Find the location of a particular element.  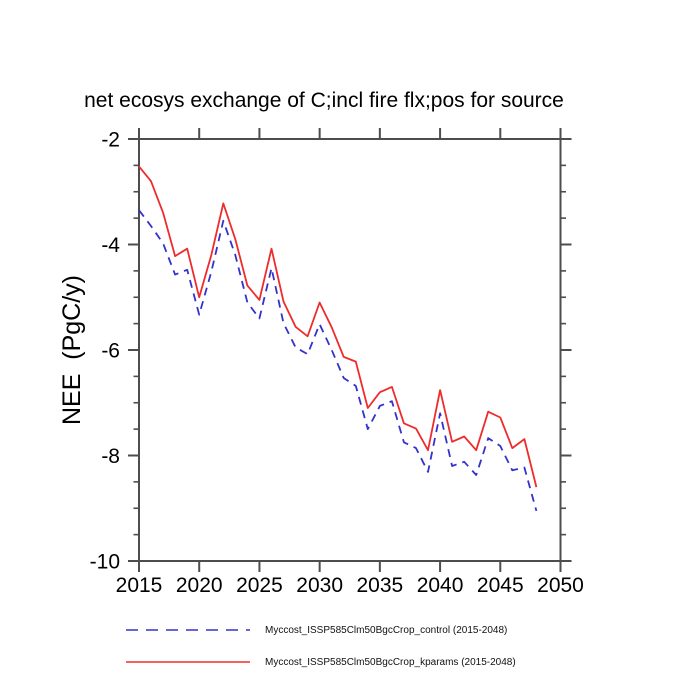

x-tick-label: 2020 is located at coordinates (199, 585).